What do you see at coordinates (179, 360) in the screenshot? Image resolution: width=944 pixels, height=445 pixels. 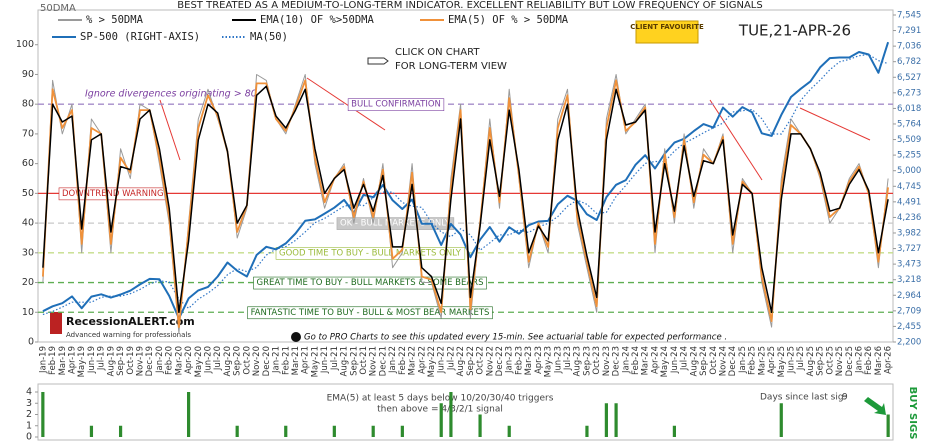 I see `x-tick-label: Mar-20` at bounding box center [179, 360].